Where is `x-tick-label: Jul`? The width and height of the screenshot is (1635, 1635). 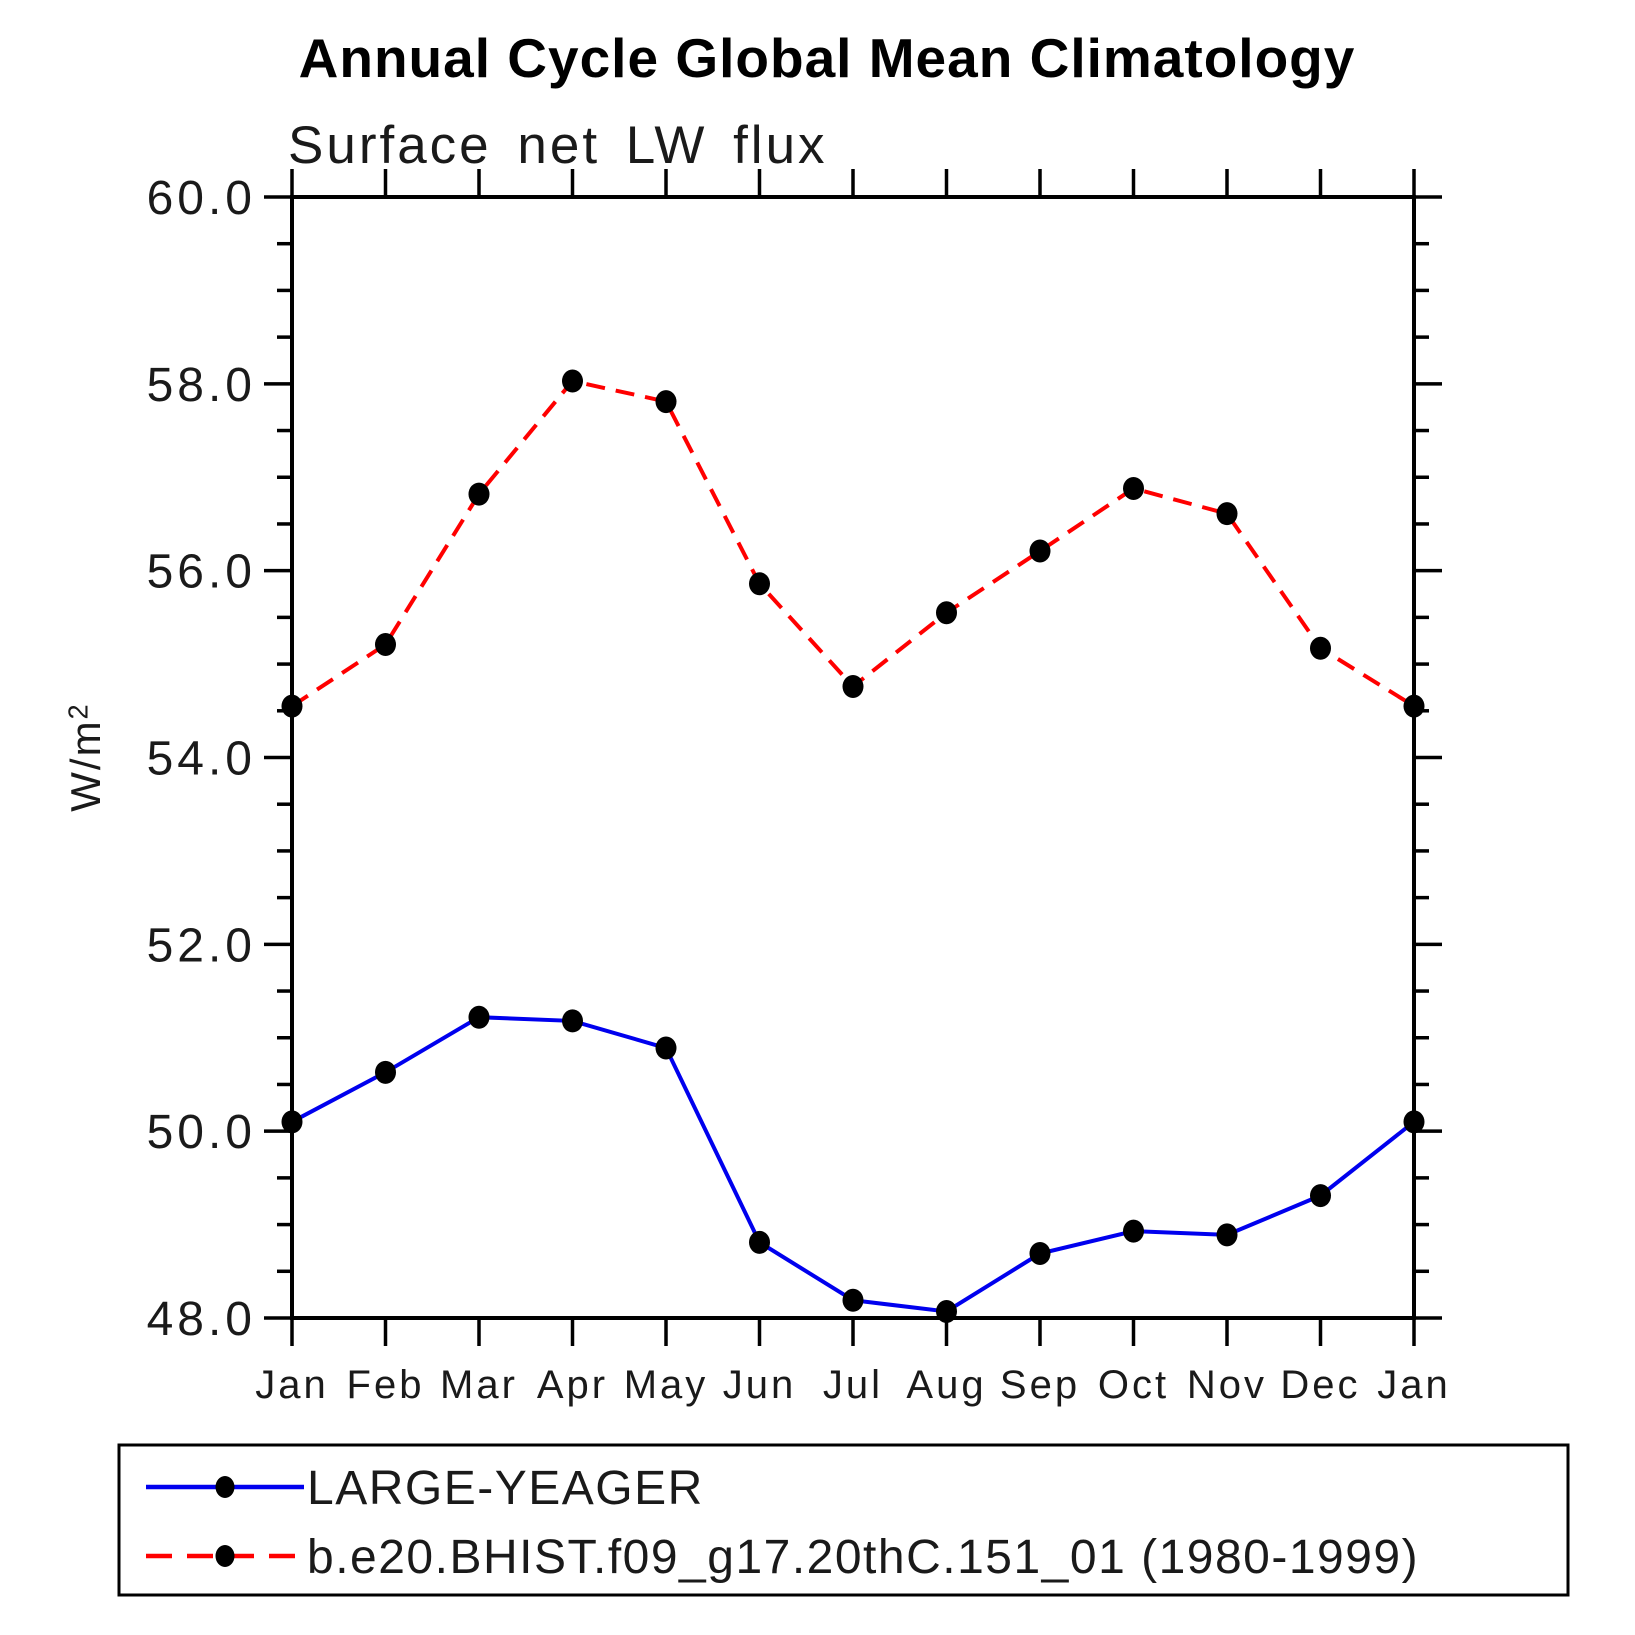 x-tick-label: Jul is located at coordinates (853, 1385).